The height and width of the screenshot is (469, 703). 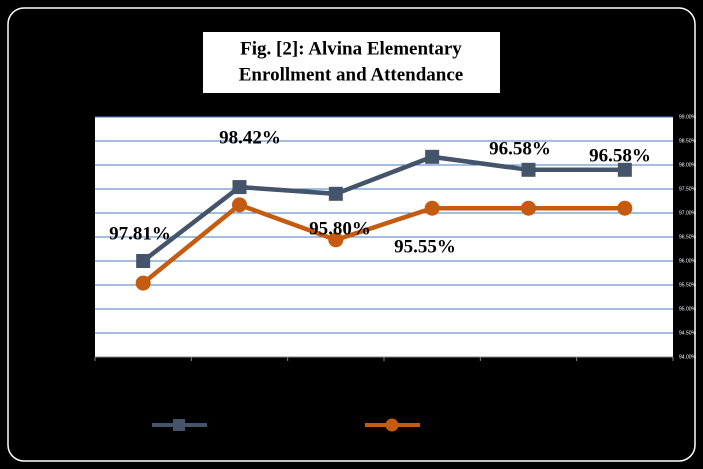 I want to click on y2-tick-label: 94.50%, so click(x=688, y=333).